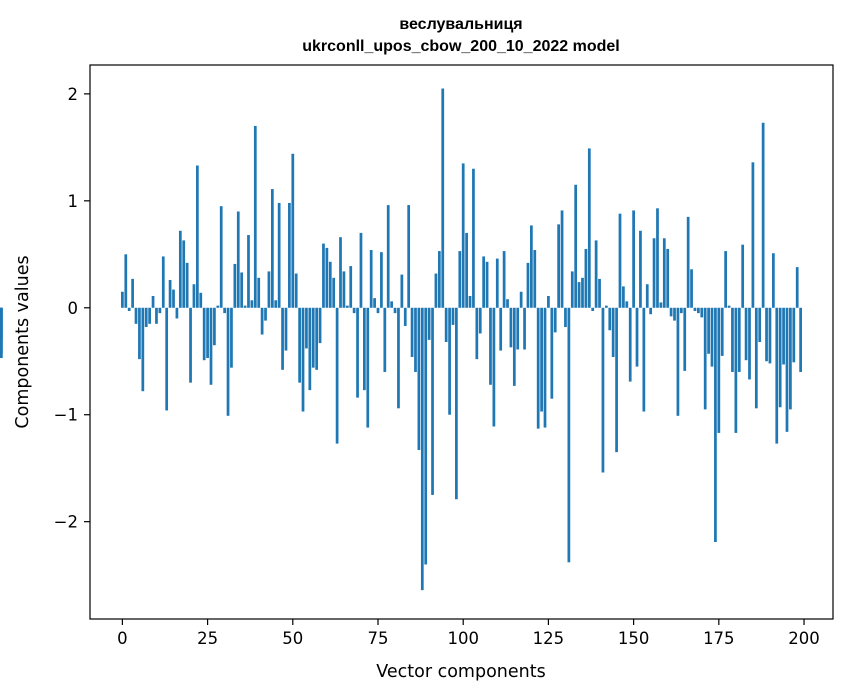 The height and width of the screenshot is (696, 847). I want to click on y-tick-label: −2, so click(66, 522).